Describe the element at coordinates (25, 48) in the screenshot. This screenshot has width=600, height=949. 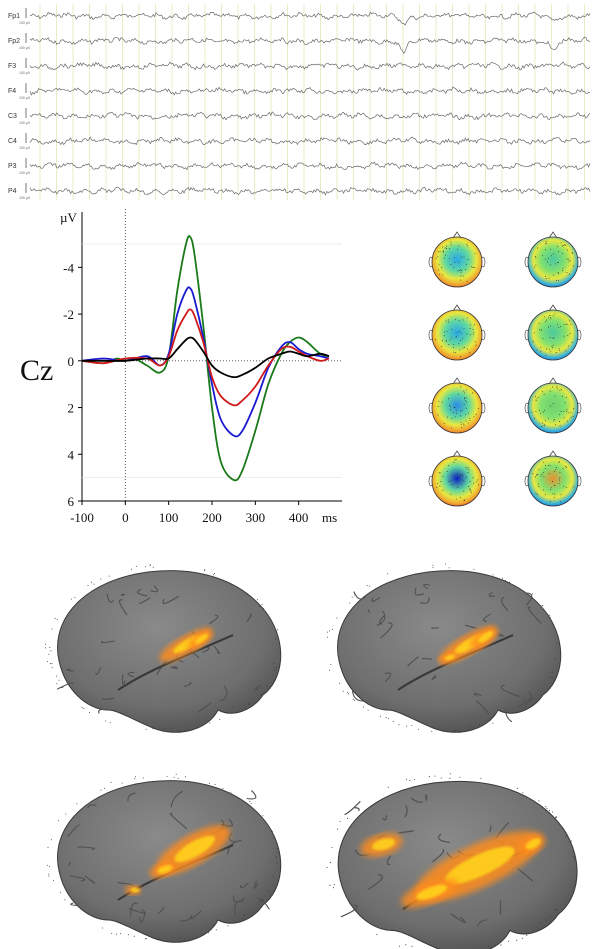
I see `scale-label: 100 µV` at that location.